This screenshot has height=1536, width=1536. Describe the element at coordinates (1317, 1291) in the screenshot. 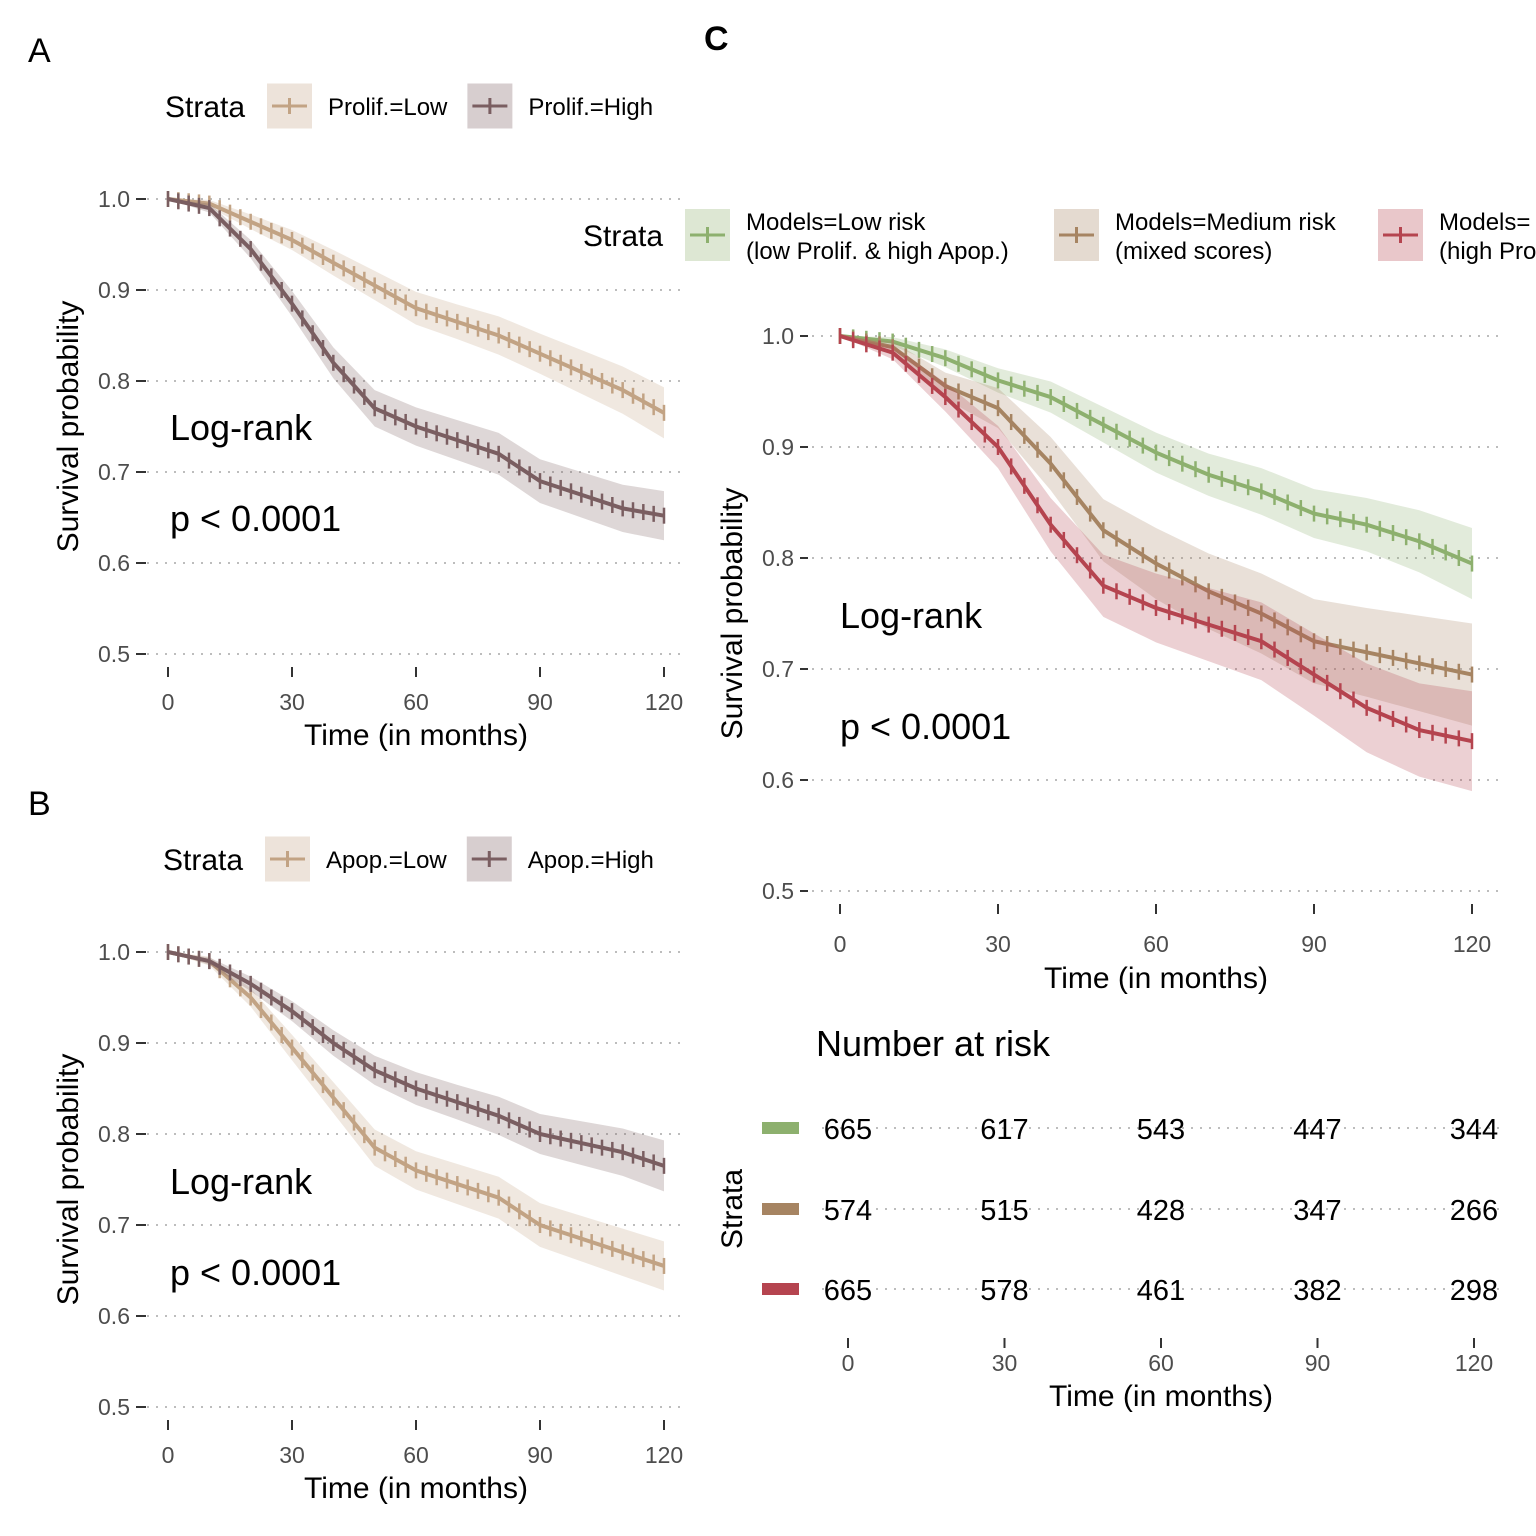

I see `risk-count: 382` at that location.